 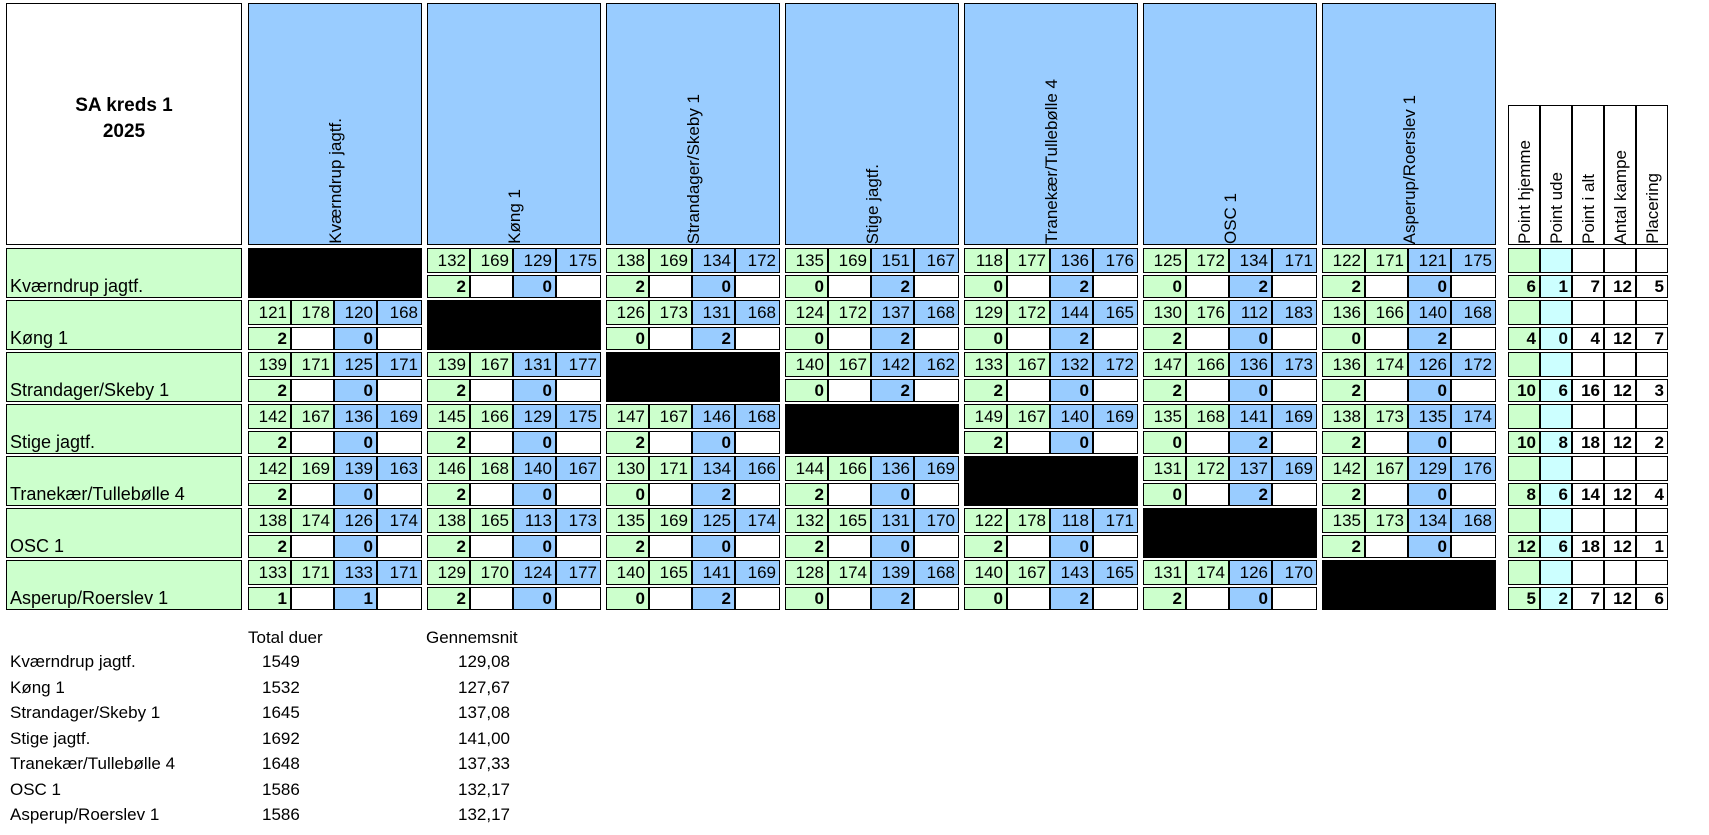 I want to click on summary-value-cell: 18, so click(x=1588, y=546).